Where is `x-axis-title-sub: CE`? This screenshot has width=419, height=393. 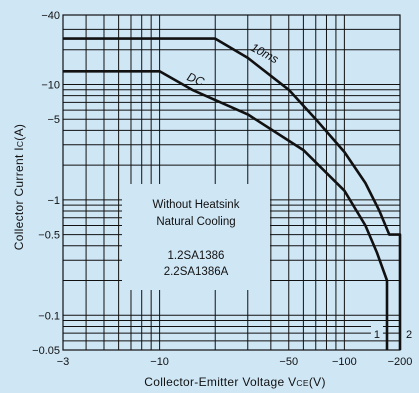 x-axis-title-sub: CE is located at coordinates (302, 383).